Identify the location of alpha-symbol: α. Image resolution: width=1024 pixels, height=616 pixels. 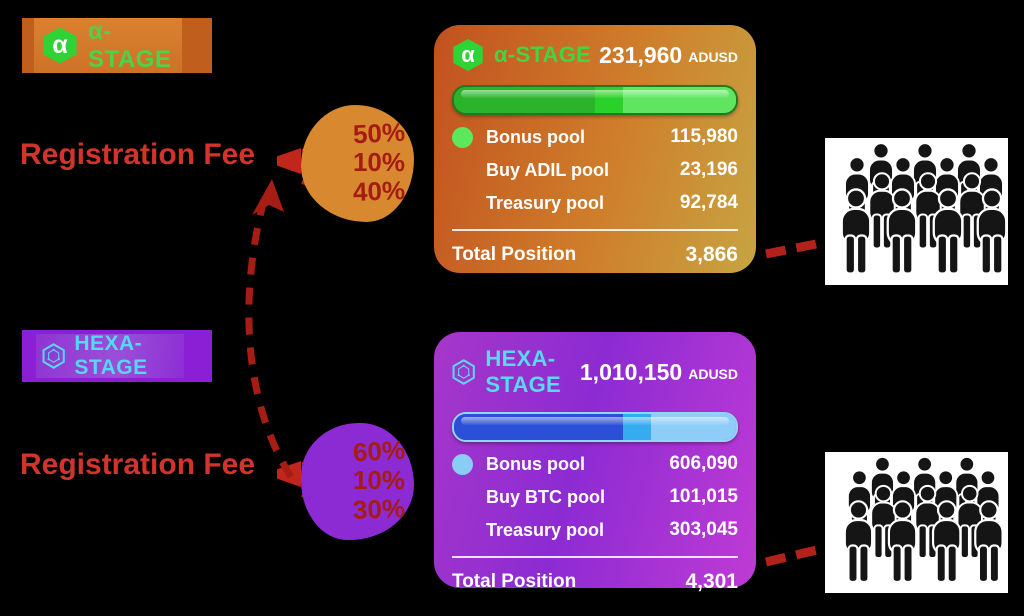
(60, 45).